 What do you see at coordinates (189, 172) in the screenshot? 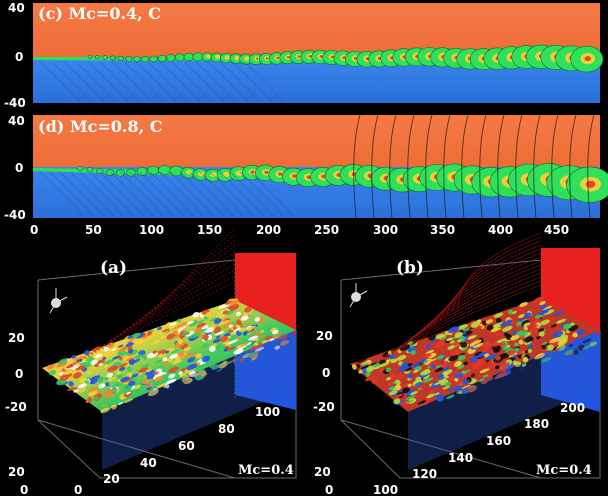
I see `eddy-core` at bounding box center [189, 172].